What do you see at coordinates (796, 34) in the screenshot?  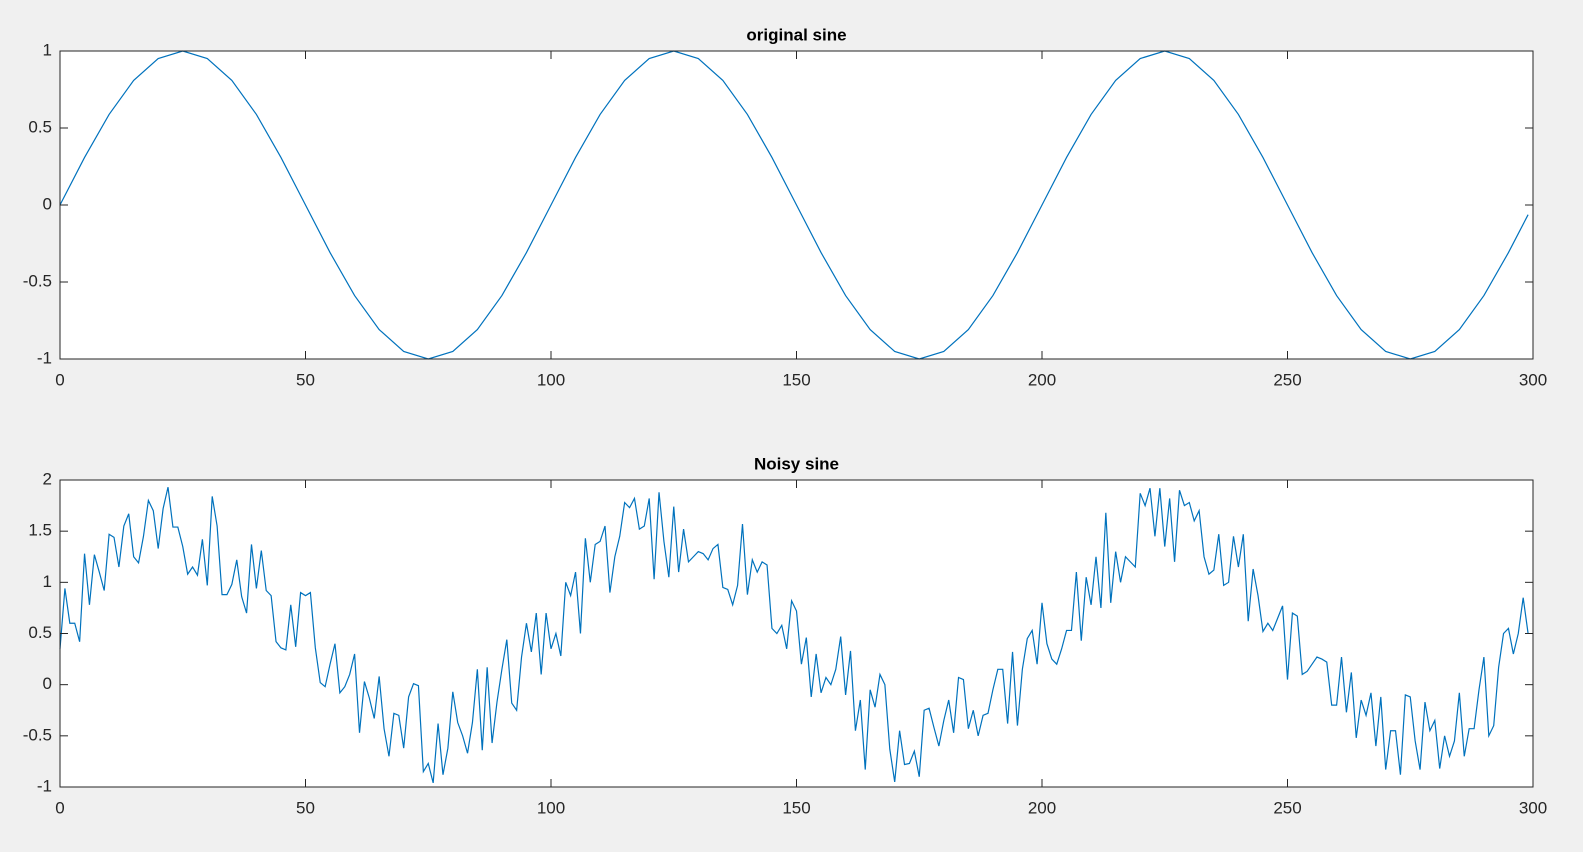 I see `chart-title: original sine` at bounding box center [796, 34].